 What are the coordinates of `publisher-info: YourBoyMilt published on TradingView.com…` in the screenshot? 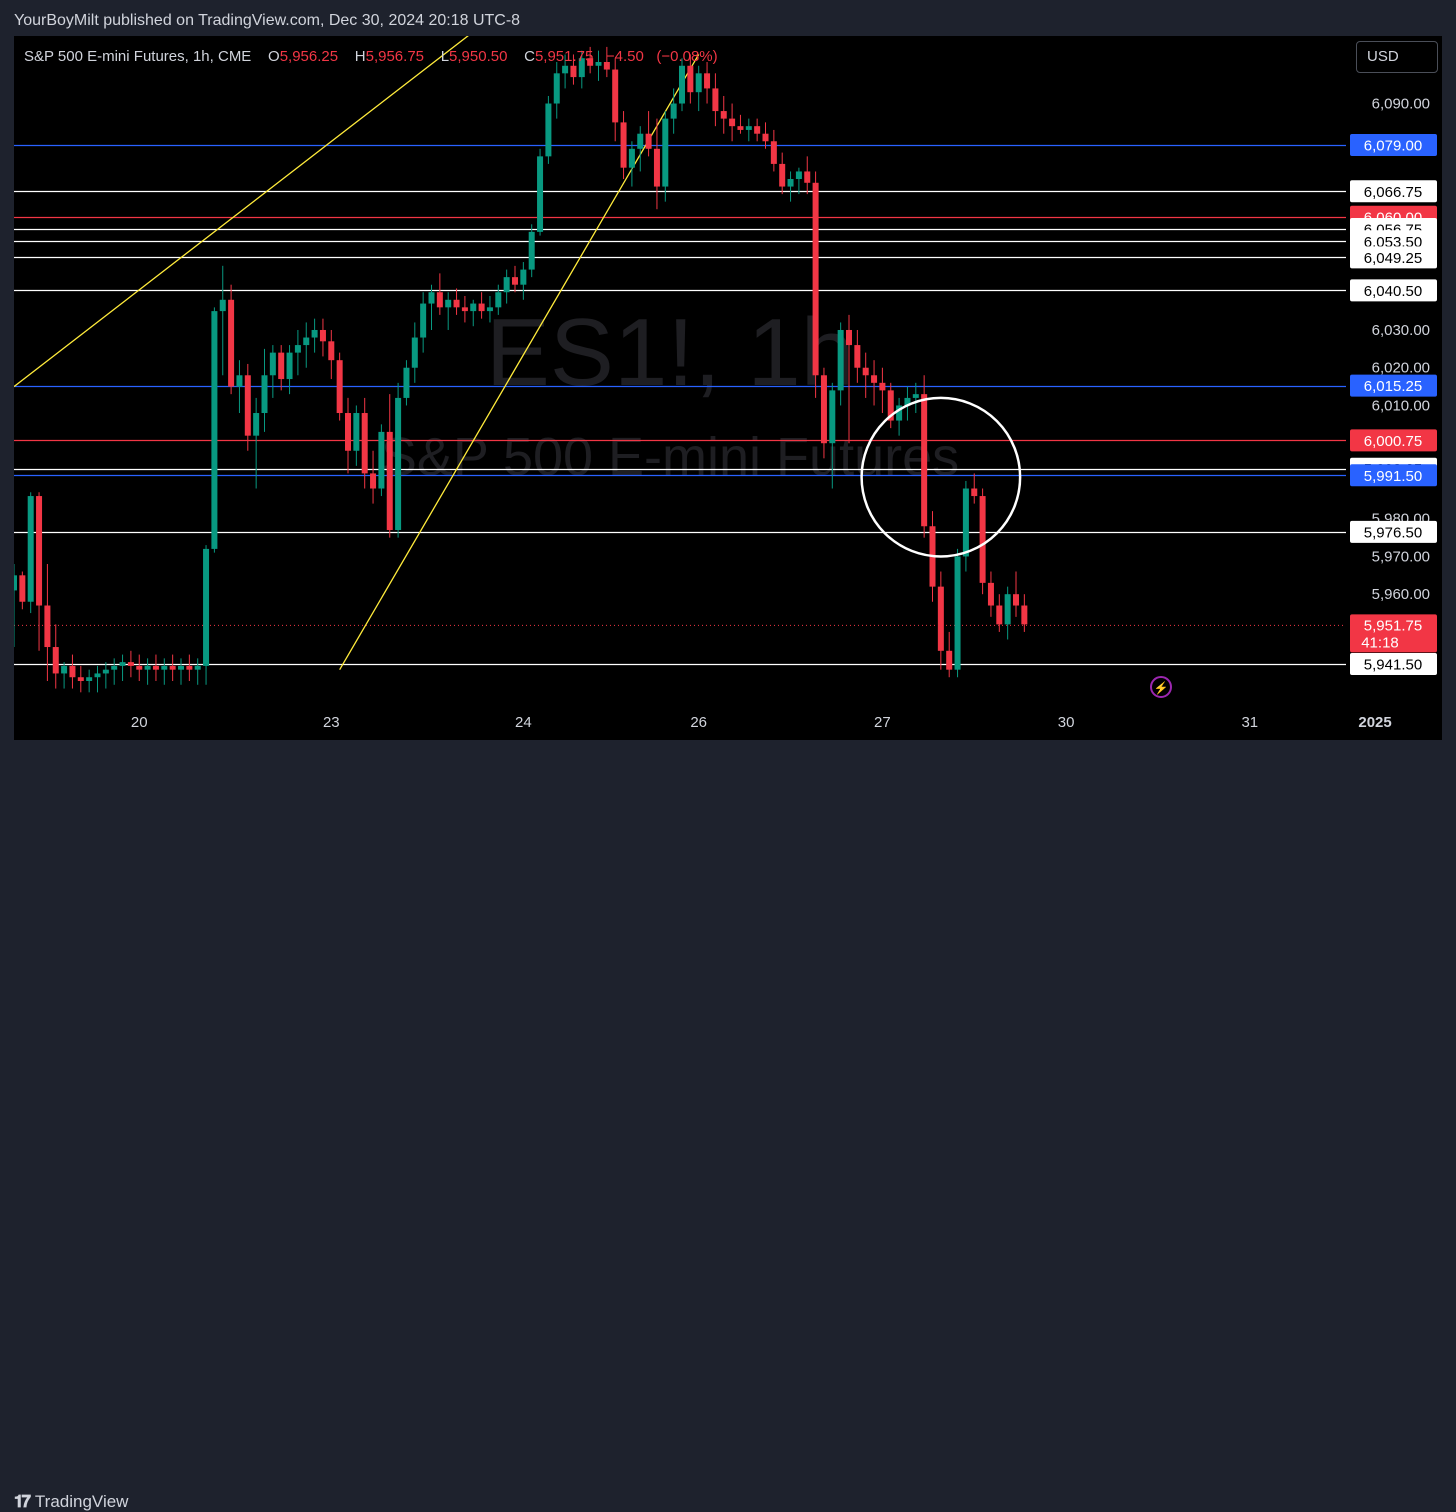 It's located at (267, 20).